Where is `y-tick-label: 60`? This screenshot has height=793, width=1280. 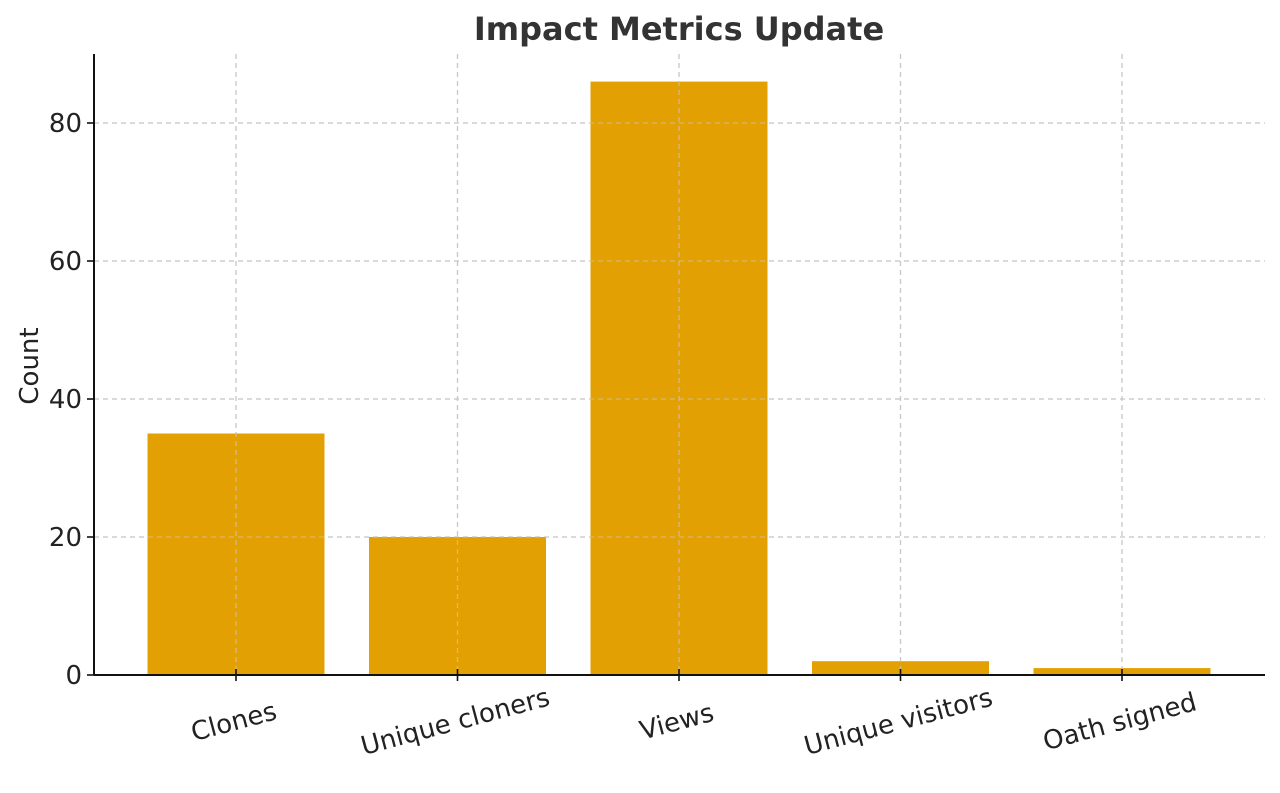
y-tick-label: 60 is located at coordinates (65, 262).